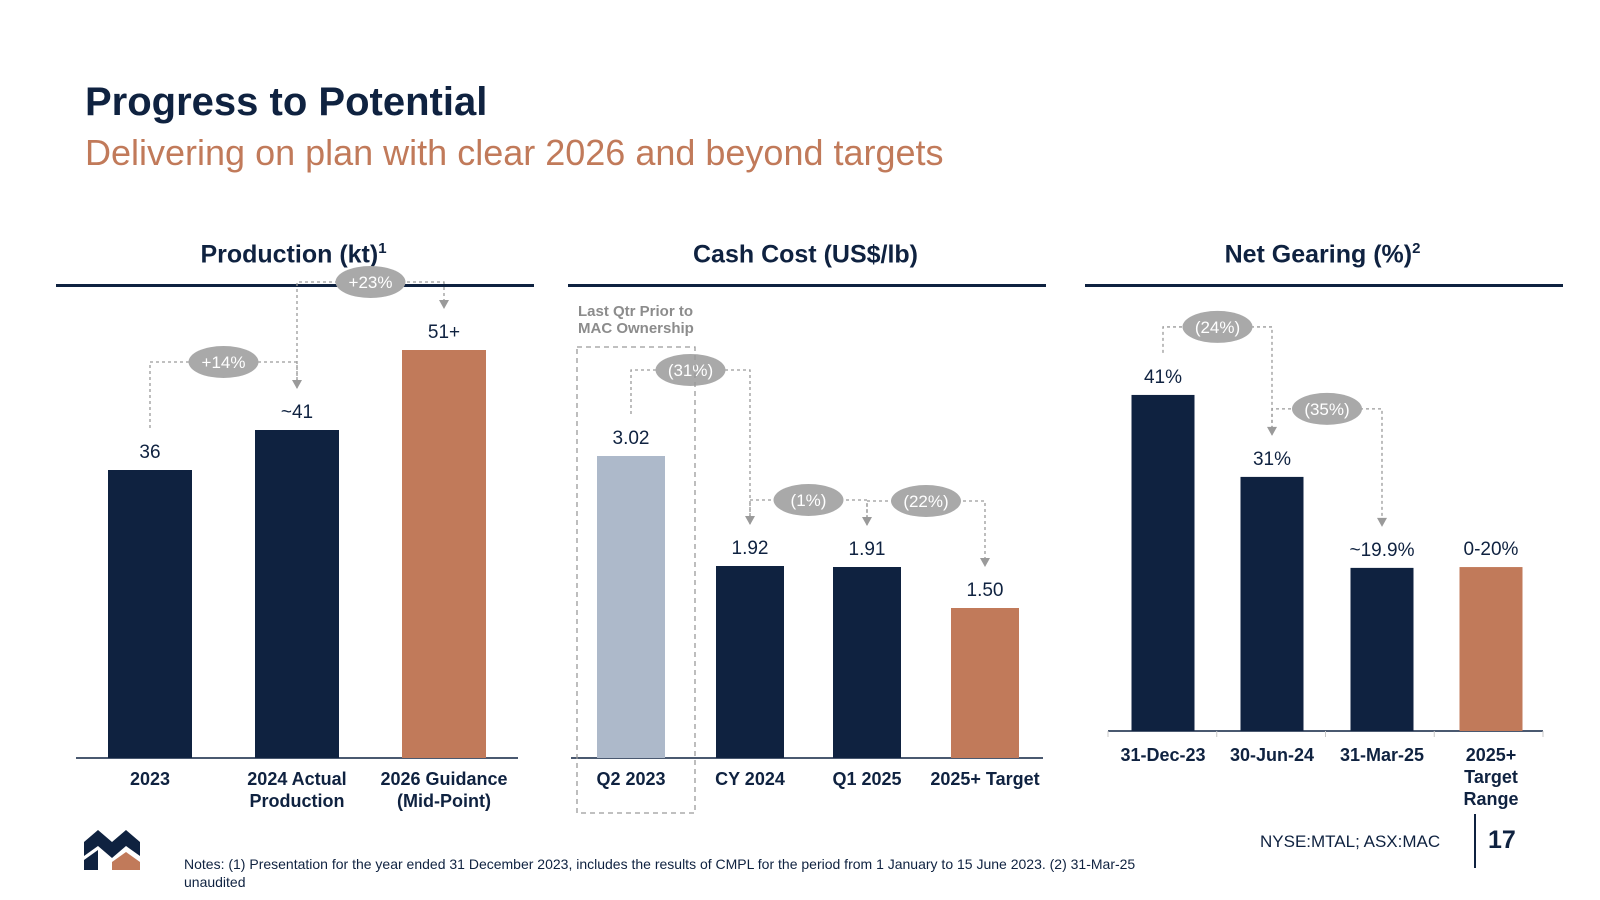 This screenshot has width=1600, height=900. I want to click on net-gearing-category-label-4: 2025+, so click(1491, 755).